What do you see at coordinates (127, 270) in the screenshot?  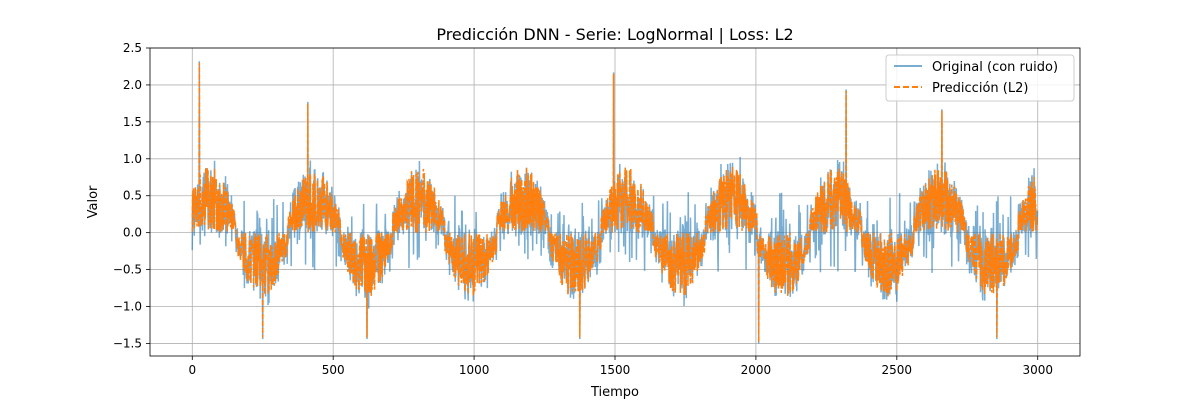 I see `y-tick-label: −0.5` at bounding box center [127, 270].